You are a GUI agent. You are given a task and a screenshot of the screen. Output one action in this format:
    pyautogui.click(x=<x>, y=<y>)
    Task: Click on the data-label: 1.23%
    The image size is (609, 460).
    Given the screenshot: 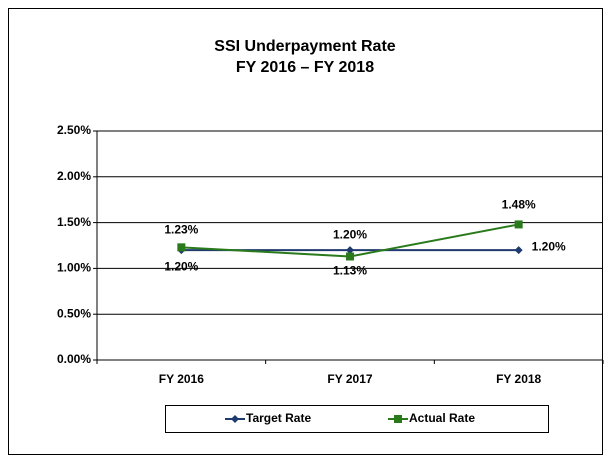 What is the action you would take?
    pyautogui.click(x=181, y=230)
    